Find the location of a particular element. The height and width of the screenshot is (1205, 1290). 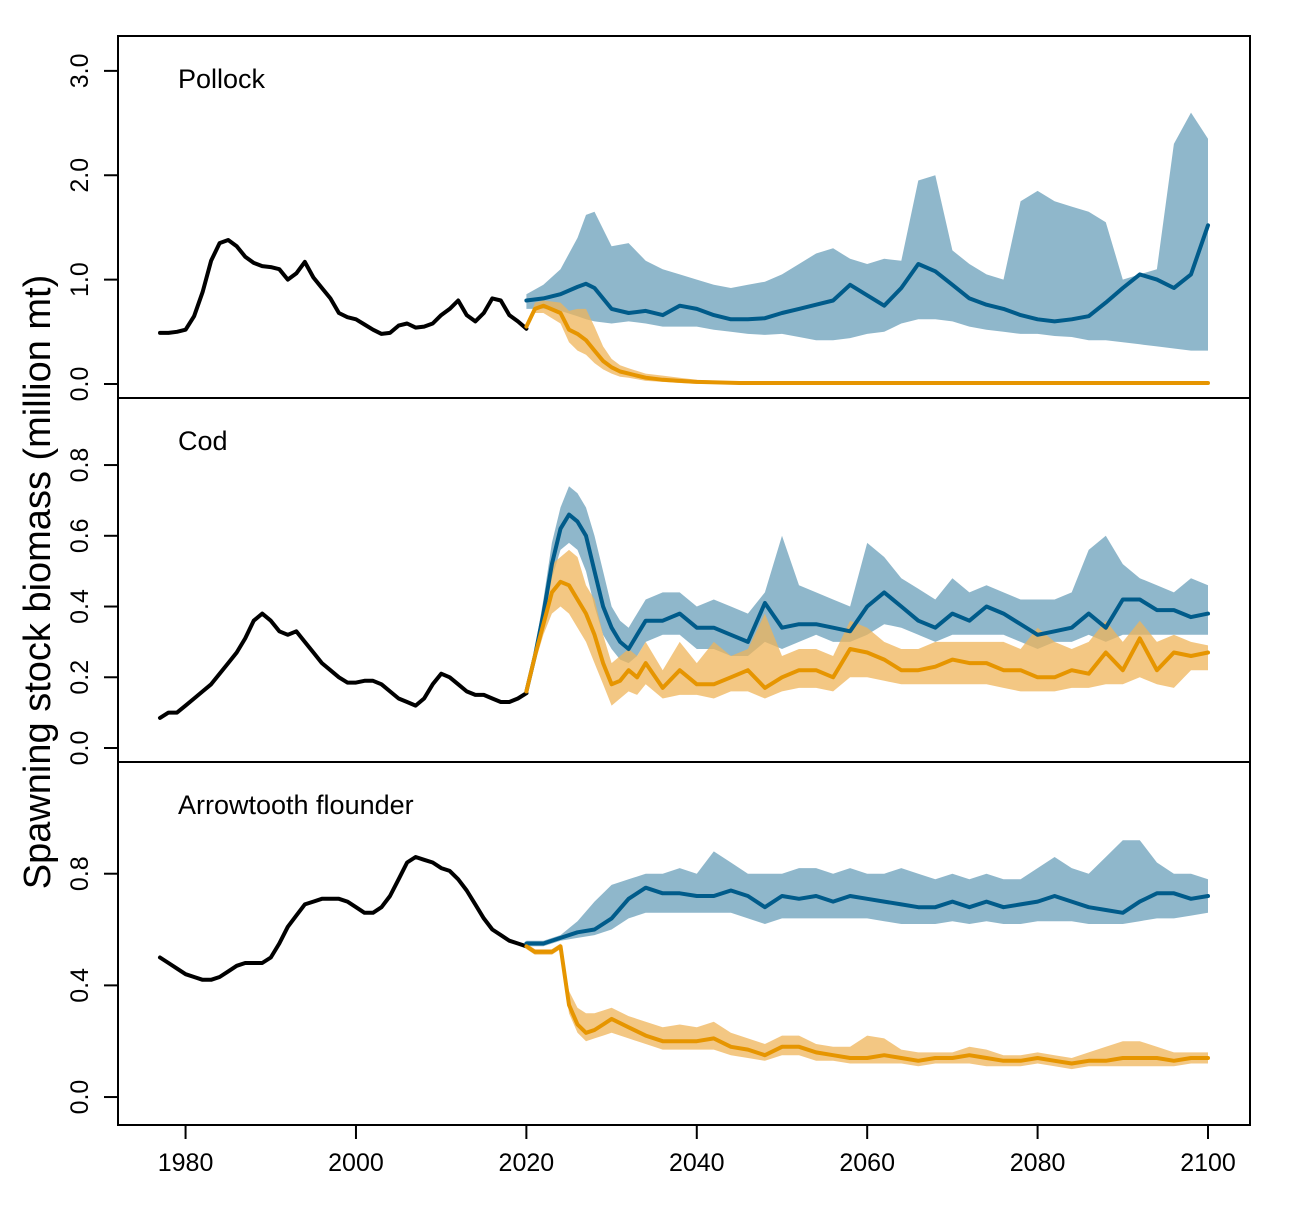

x-tick-label: 2060 is located at coordinates (867, 1163).